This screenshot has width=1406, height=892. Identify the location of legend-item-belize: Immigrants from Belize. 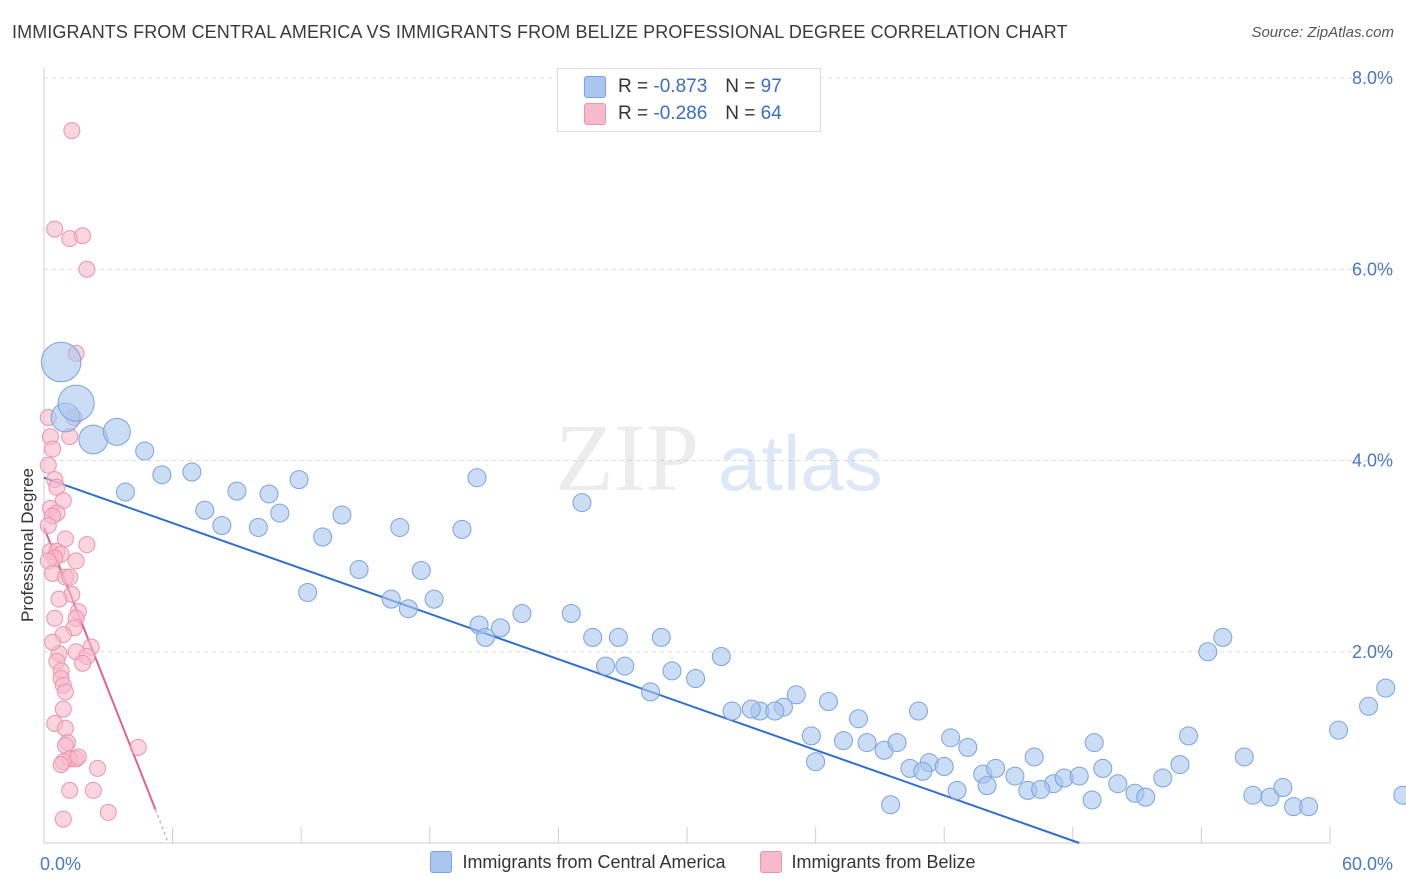
(867, 862).